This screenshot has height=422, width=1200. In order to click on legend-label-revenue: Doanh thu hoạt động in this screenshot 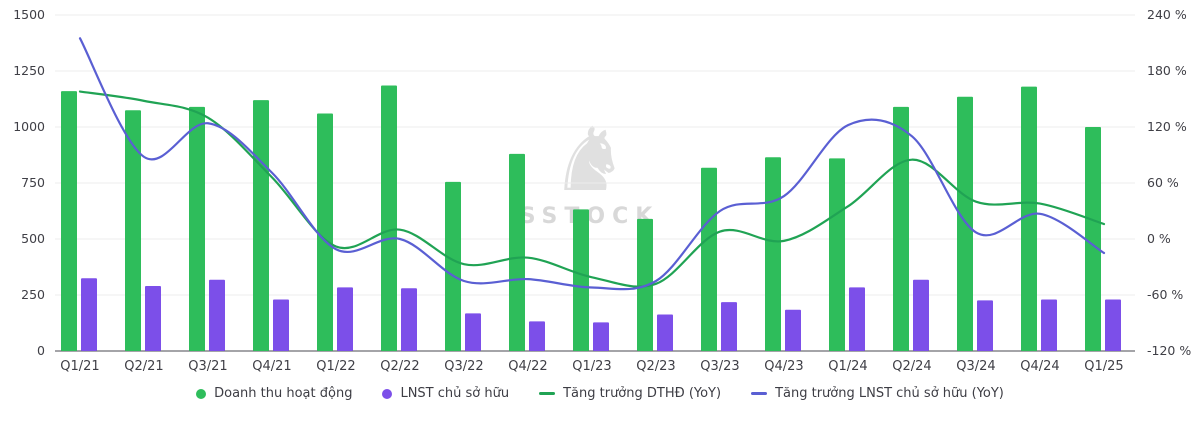, I will do `click(283, 393)`.